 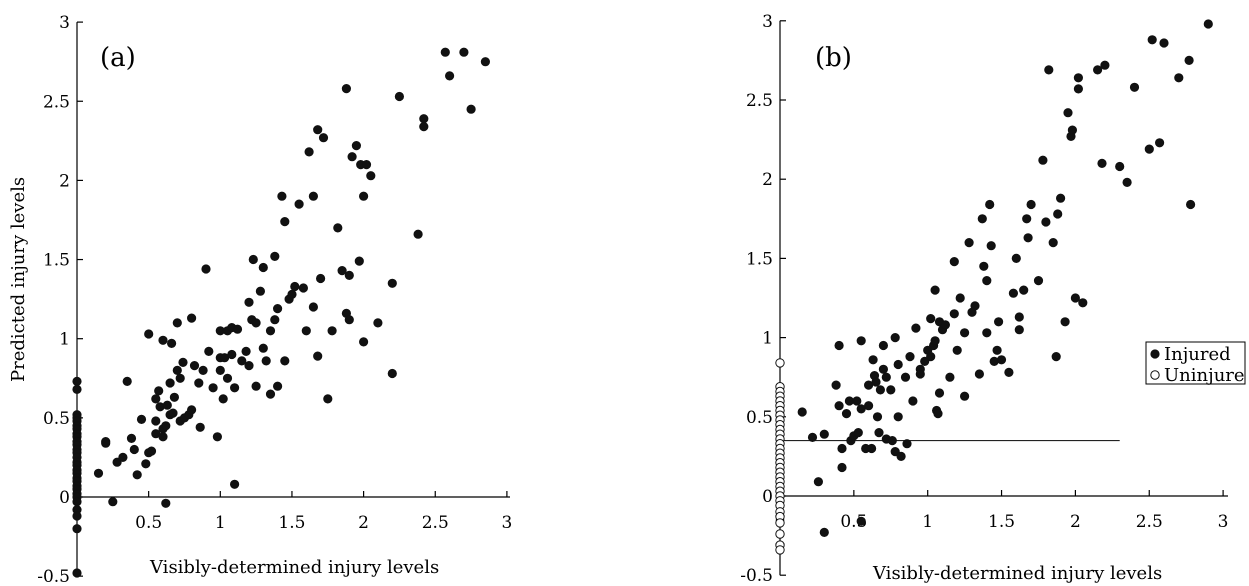 I want to click on panel-b-y-tick-label: 0, so click(x=767, y=497).